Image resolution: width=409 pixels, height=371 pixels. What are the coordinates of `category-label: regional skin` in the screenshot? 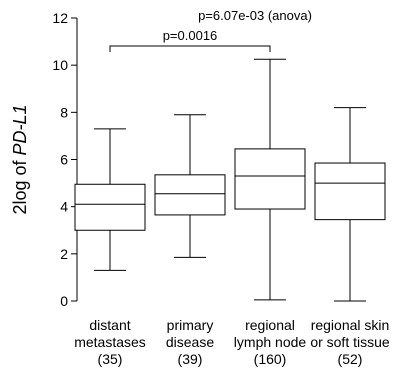 It's located at (350, 325).